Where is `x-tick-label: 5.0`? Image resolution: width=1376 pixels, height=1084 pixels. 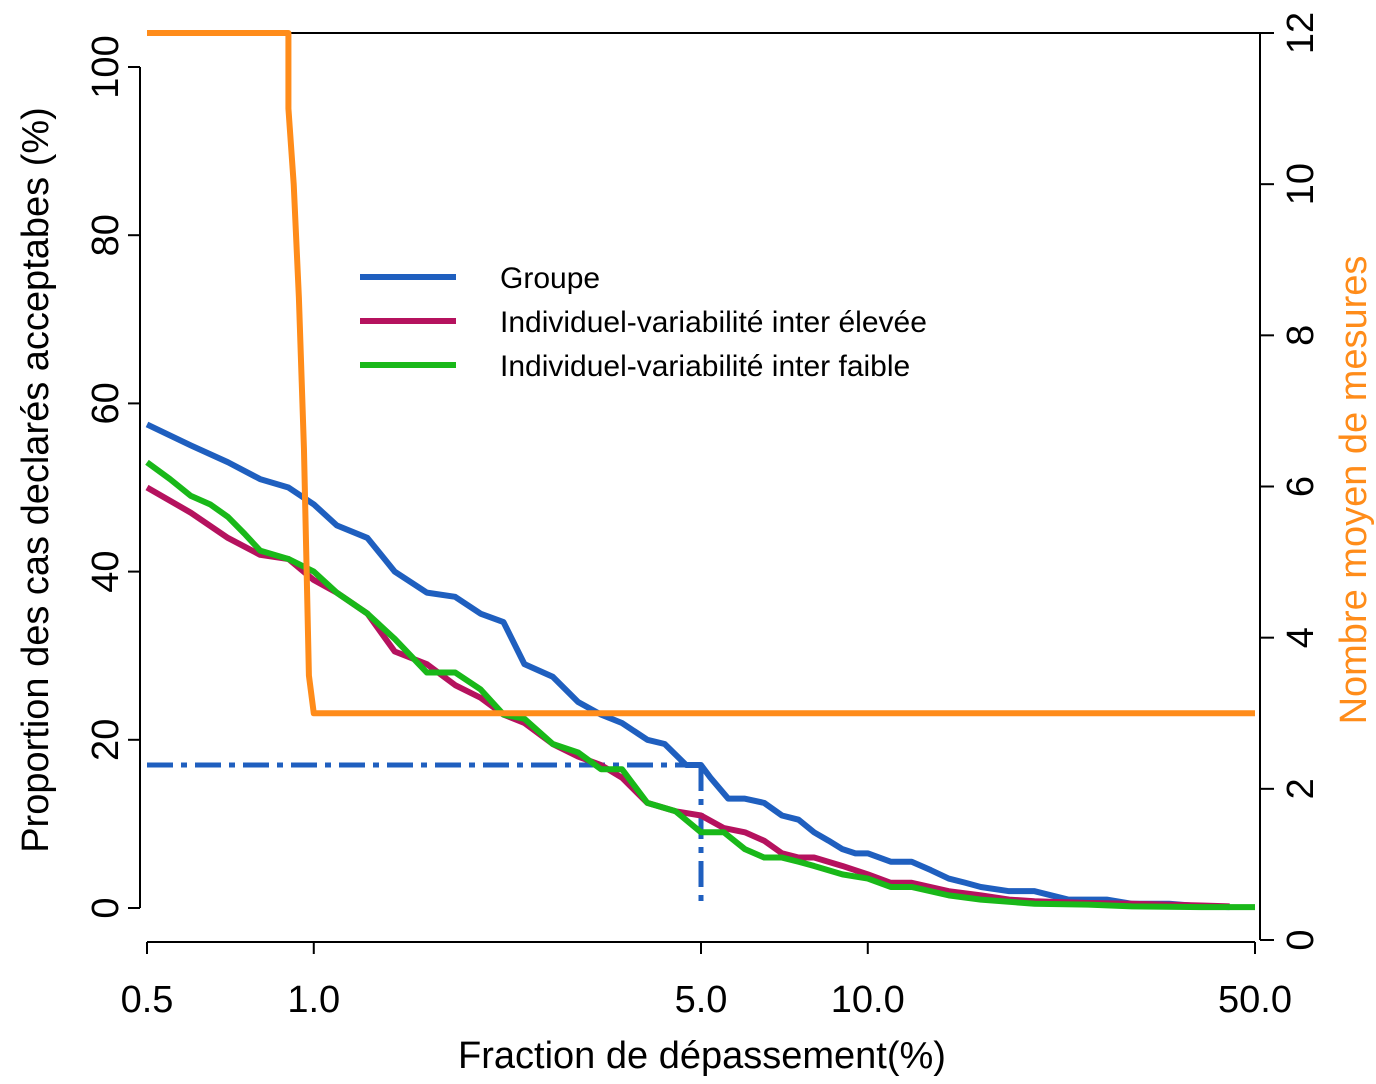 x-tick-label: 5.0 is located at coordinates (701, 1000).